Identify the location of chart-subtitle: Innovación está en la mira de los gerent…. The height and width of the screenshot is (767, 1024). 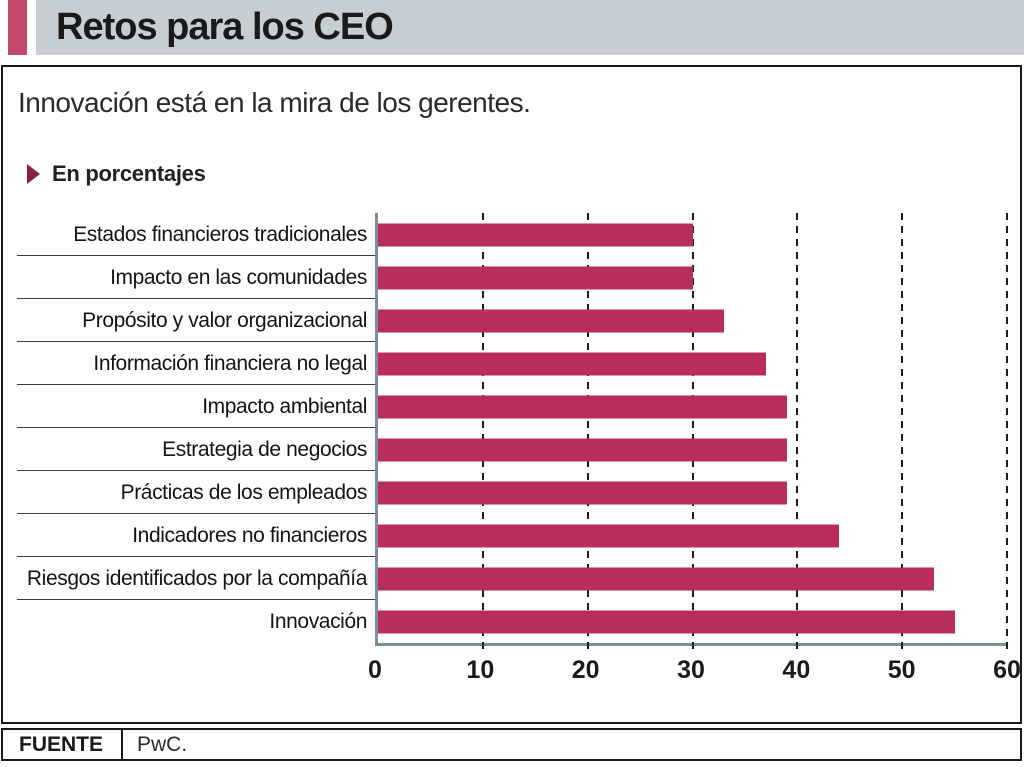
(274, 102).